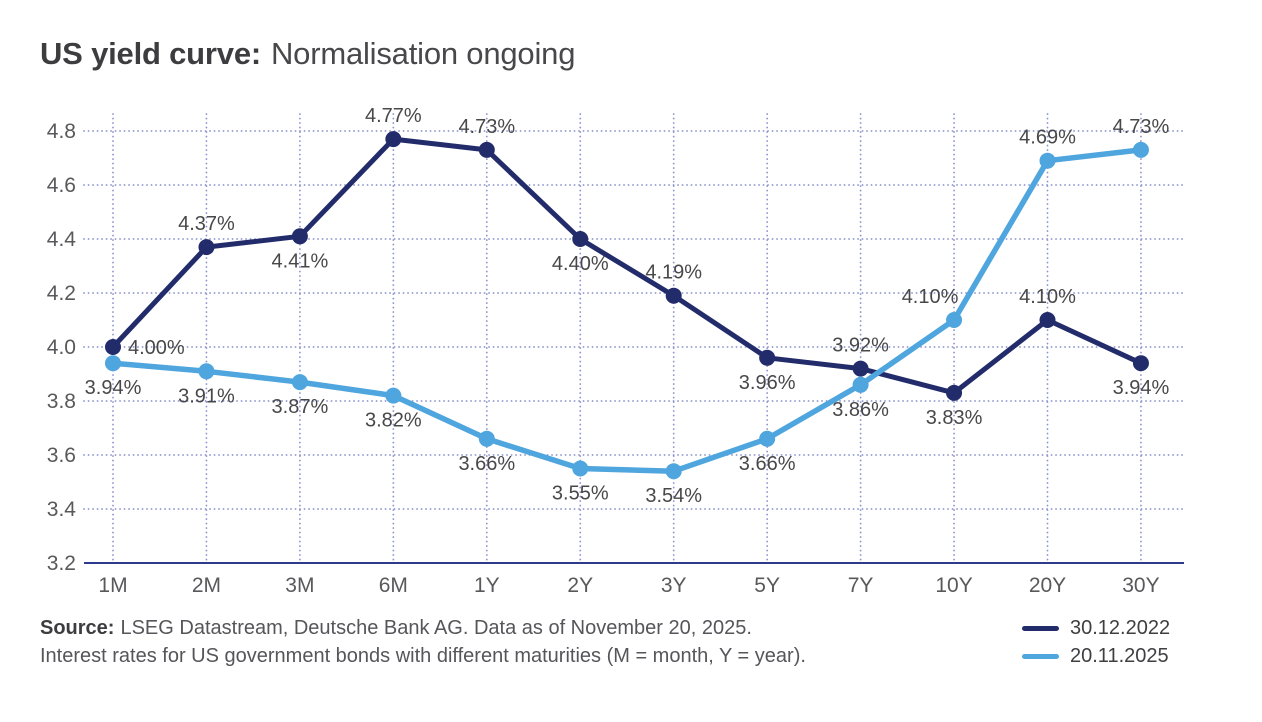  Describe the element at coordinates (206, 247) in the screenshot. I see `data-point-30.12.2022-2M` at that location.